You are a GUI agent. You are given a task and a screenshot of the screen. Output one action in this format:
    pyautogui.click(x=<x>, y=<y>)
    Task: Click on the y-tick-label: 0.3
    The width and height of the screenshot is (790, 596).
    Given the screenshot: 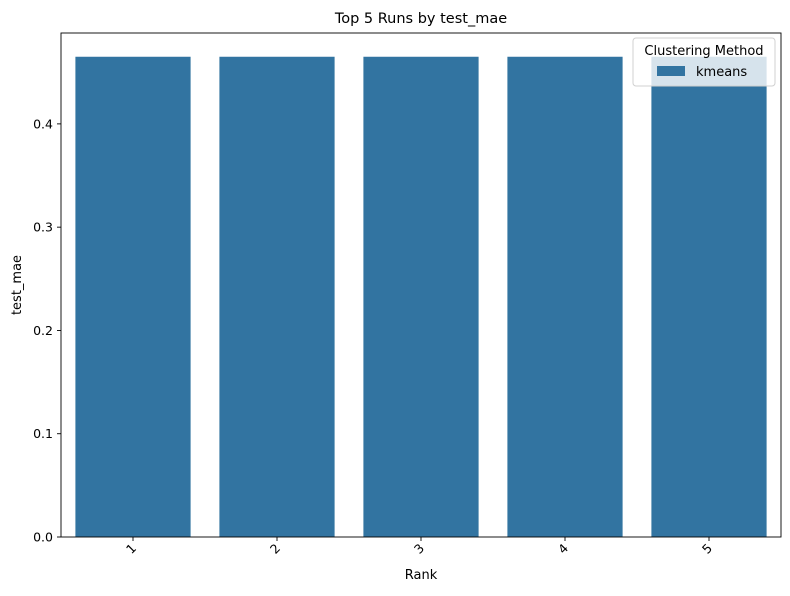 What is the action you would take?
    pyautogui.click(x=43, y=227)
    